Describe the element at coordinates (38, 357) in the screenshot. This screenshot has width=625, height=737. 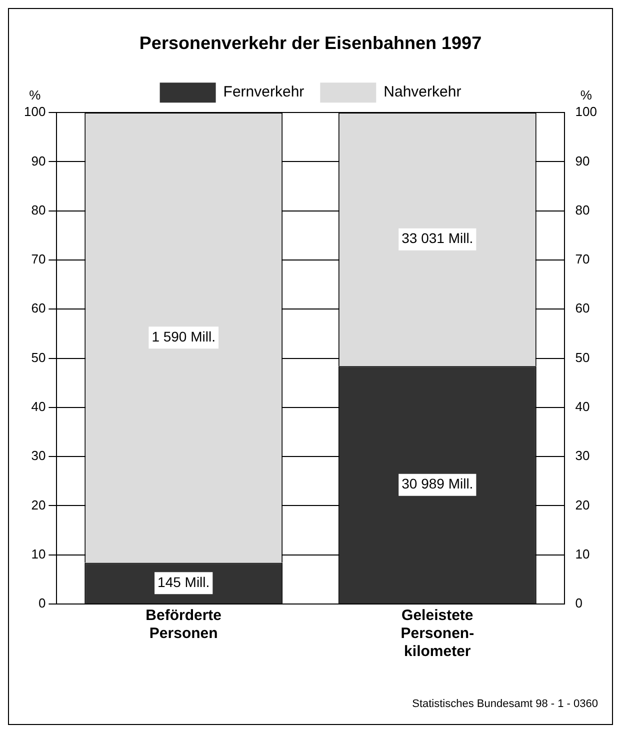
I see `y-tick-label: 50` at that location.